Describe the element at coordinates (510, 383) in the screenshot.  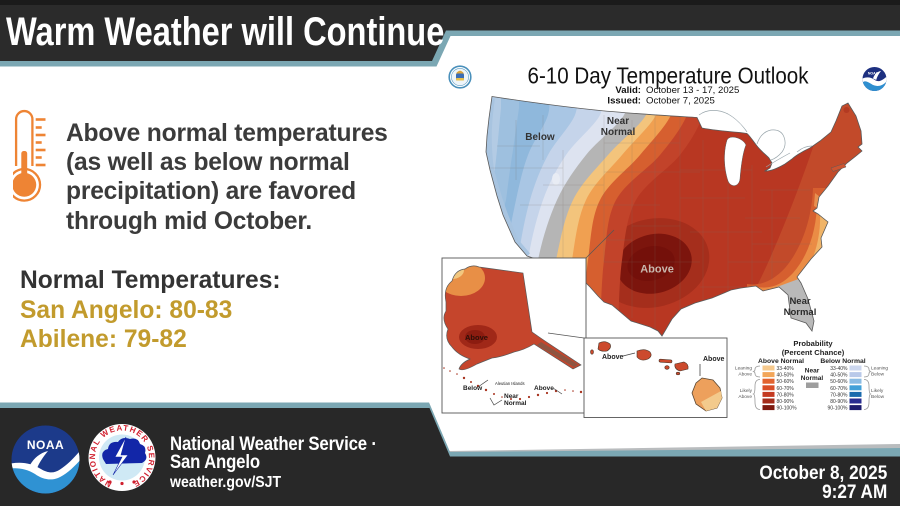
I see `svg-text: Aleutian Islands` at that location.